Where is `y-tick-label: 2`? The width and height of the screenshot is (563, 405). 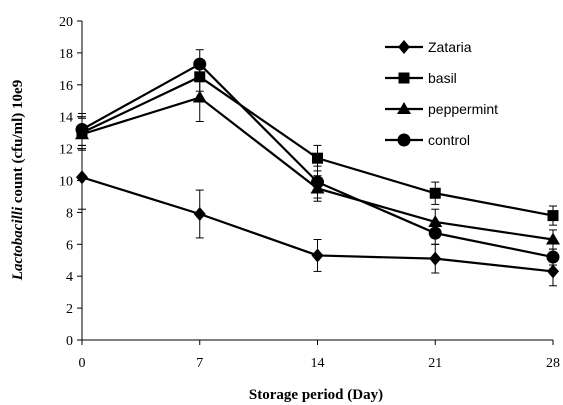 y-tick-label: 2 is located at coordinates (69, 309).